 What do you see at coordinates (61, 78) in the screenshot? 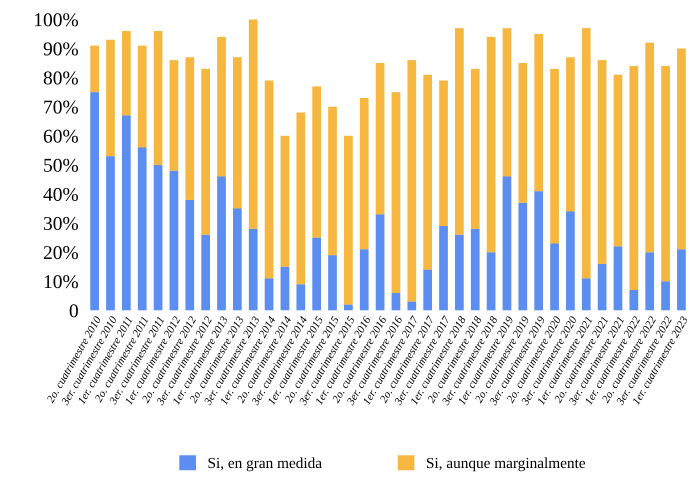
I see `y-tick-label: 80%` at bounding box center [61, 78].